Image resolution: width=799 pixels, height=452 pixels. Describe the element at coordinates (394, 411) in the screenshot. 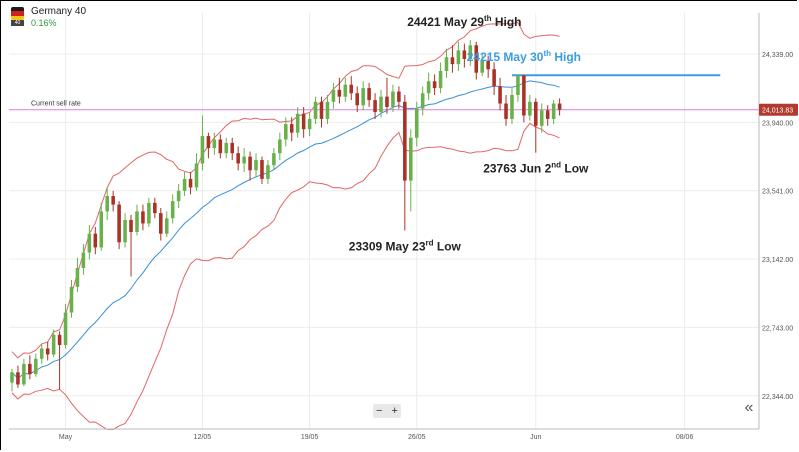

I see `zoom-in-button: +` at that location.